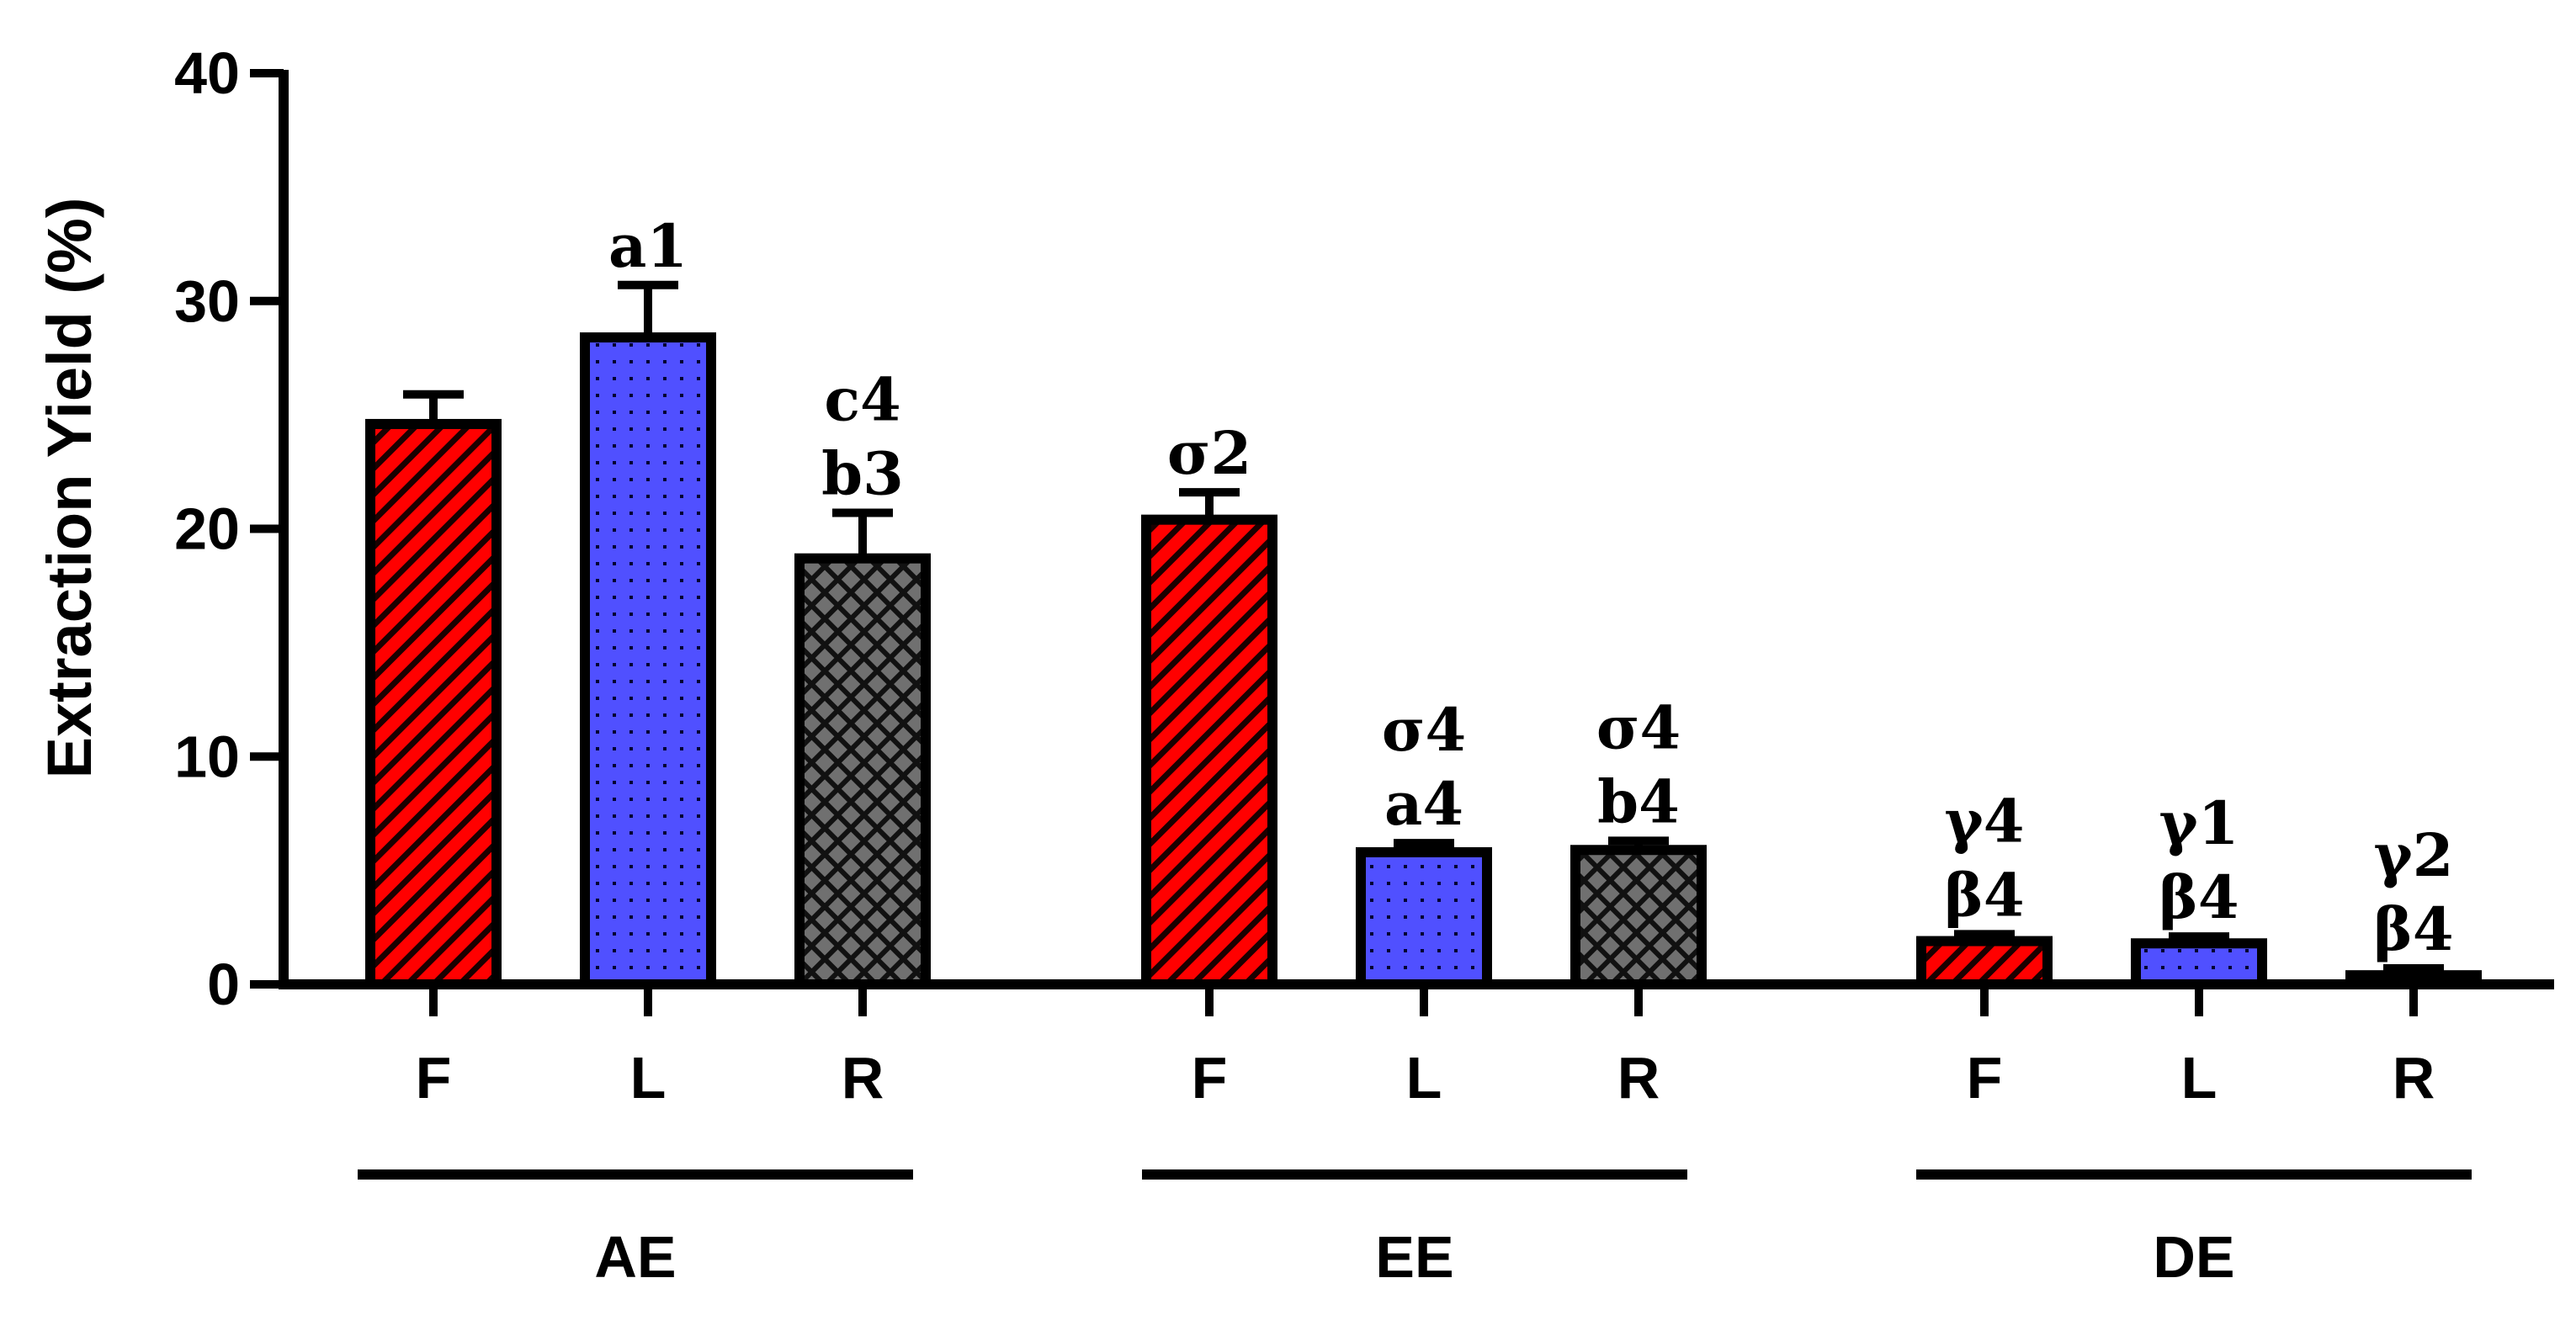  Describe the element at coordinates (223, 985) in the screenshot. I see `y-tick-label: 0` at that location.